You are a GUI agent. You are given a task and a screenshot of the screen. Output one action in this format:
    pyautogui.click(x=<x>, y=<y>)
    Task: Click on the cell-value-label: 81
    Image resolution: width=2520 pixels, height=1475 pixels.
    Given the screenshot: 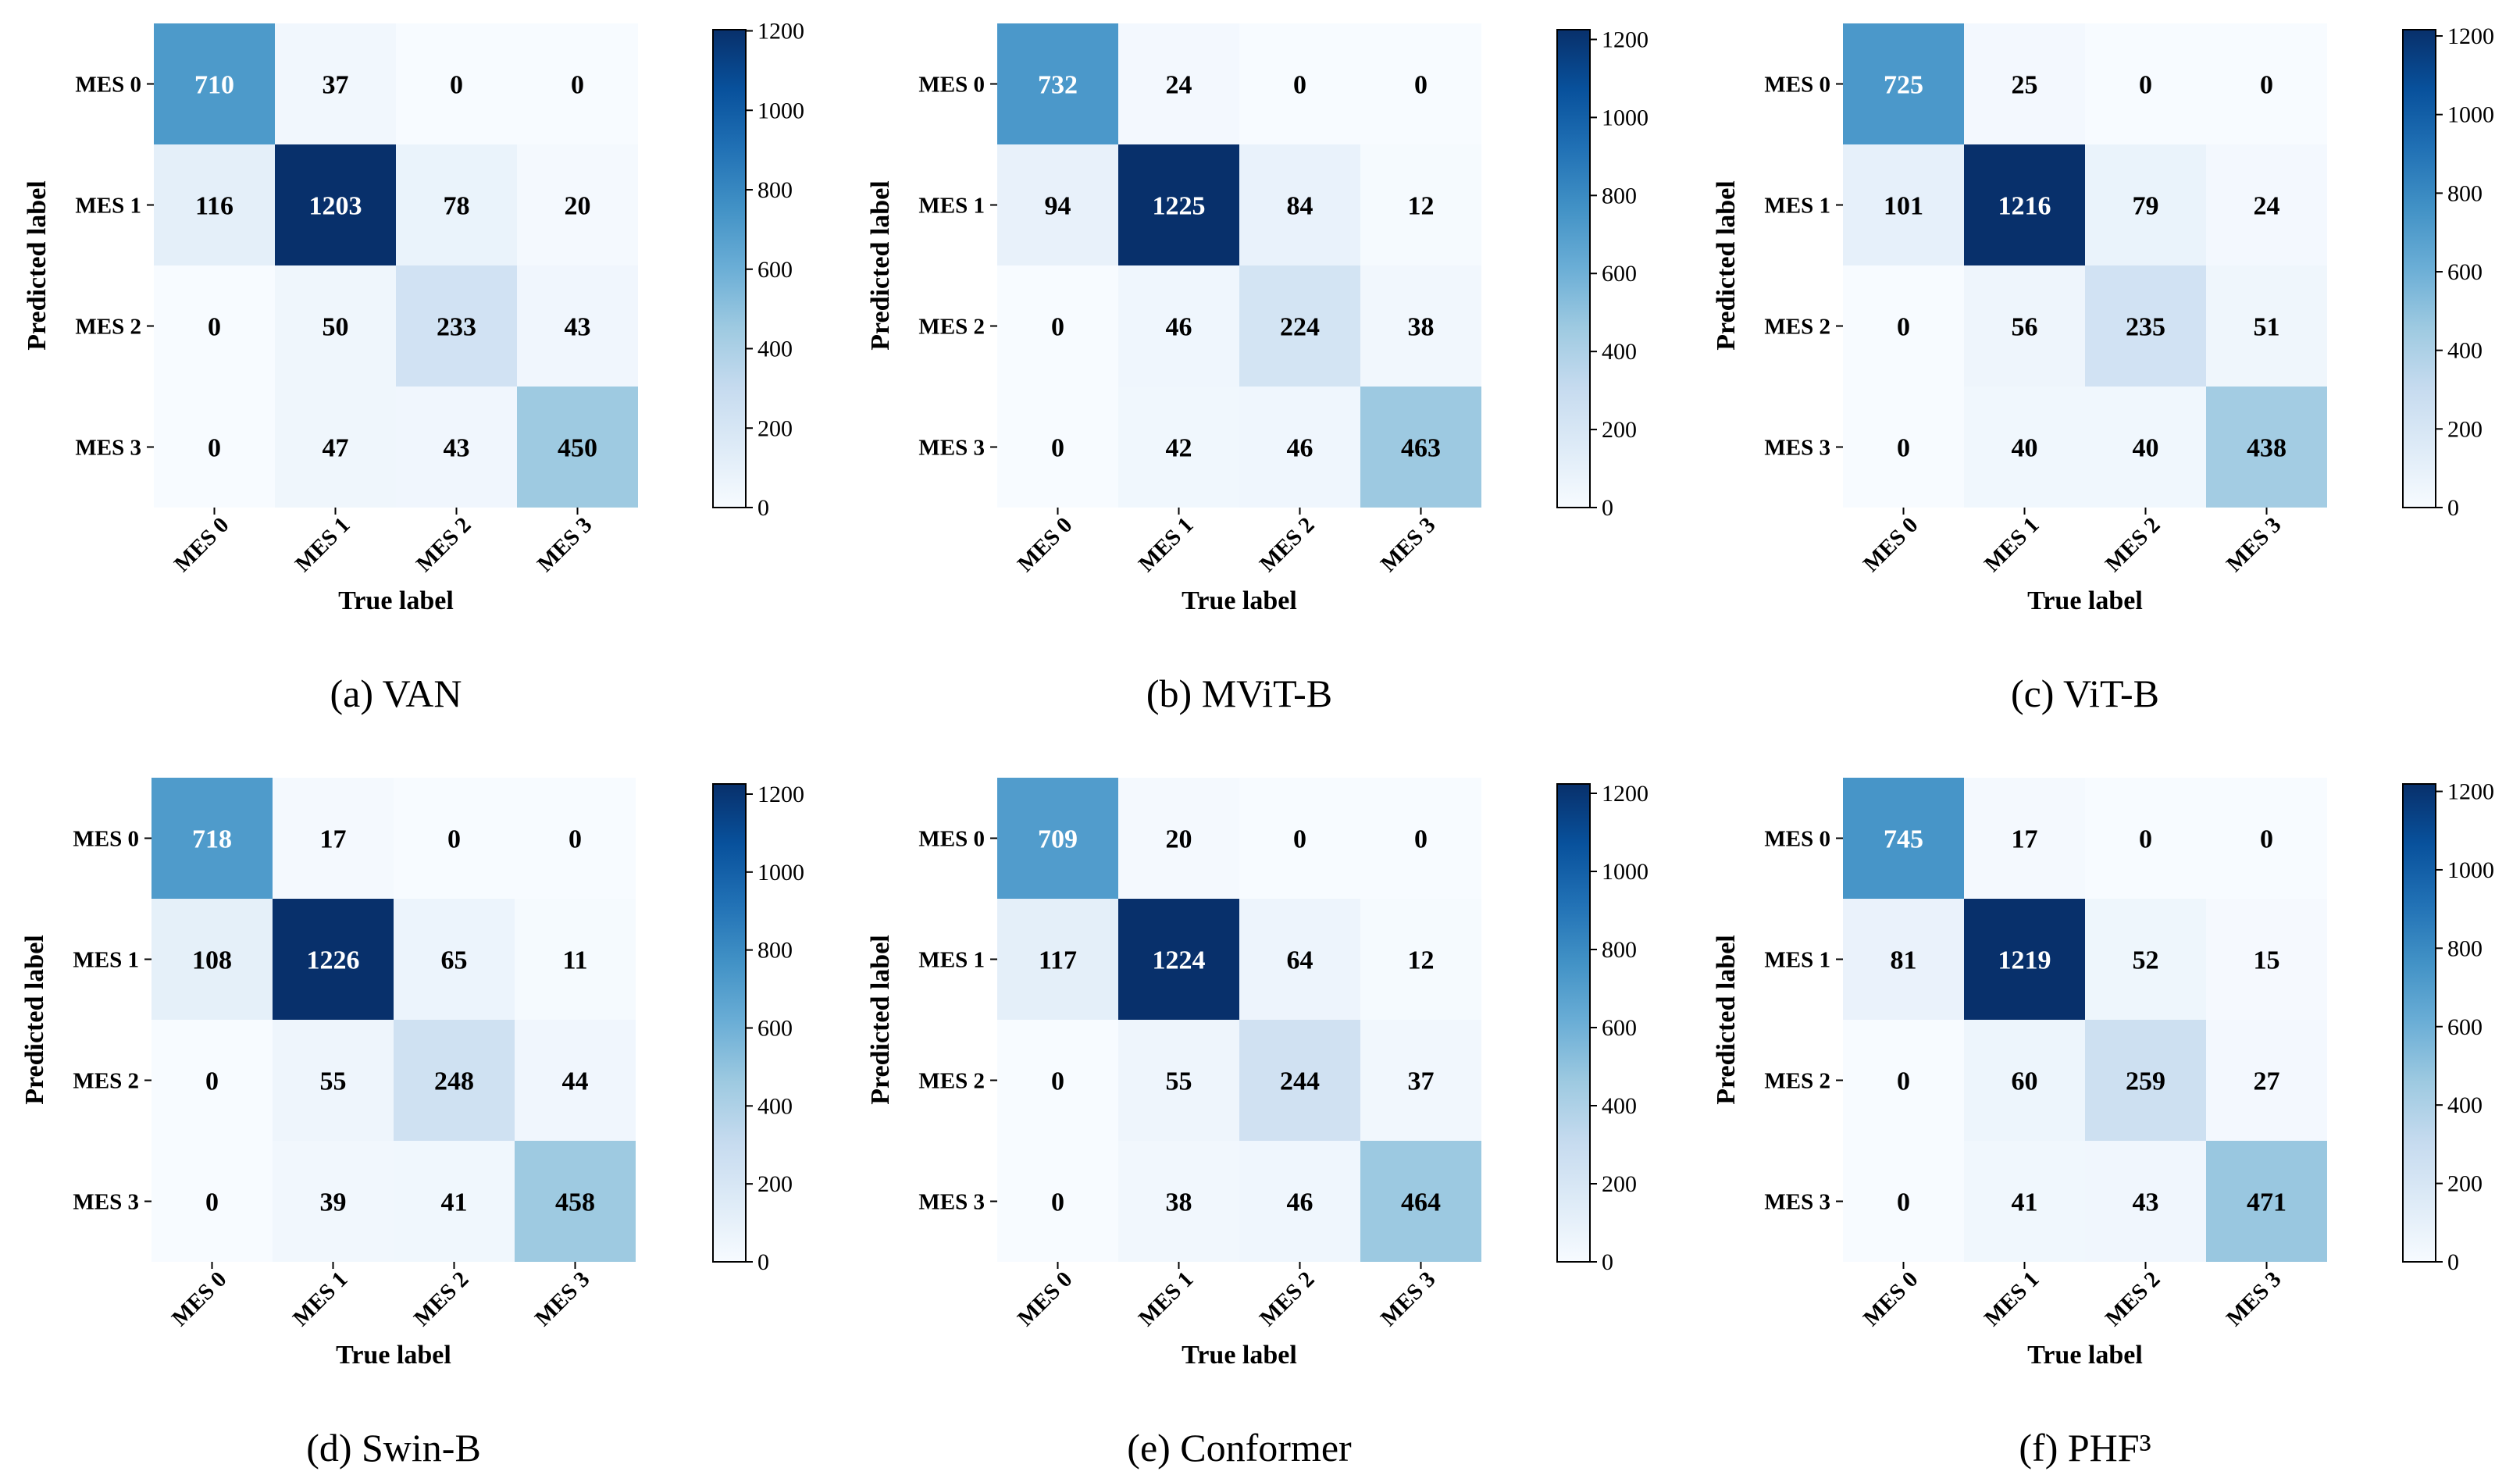 What is the action you would take?
    pyautogui.click(x=1904, y=961)
    